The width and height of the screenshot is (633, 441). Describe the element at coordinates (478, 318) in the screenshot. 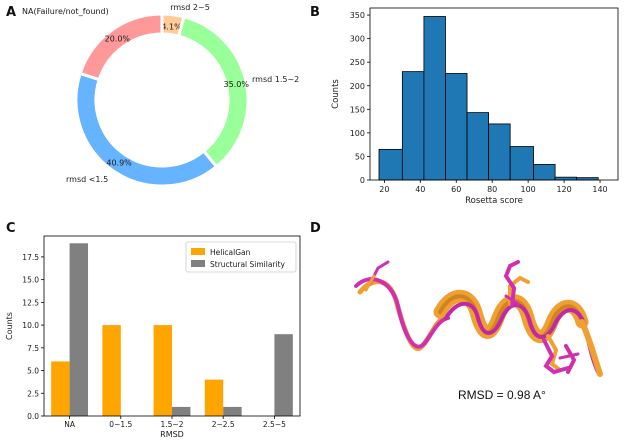

I see `protein-structure-overlay` at that location.